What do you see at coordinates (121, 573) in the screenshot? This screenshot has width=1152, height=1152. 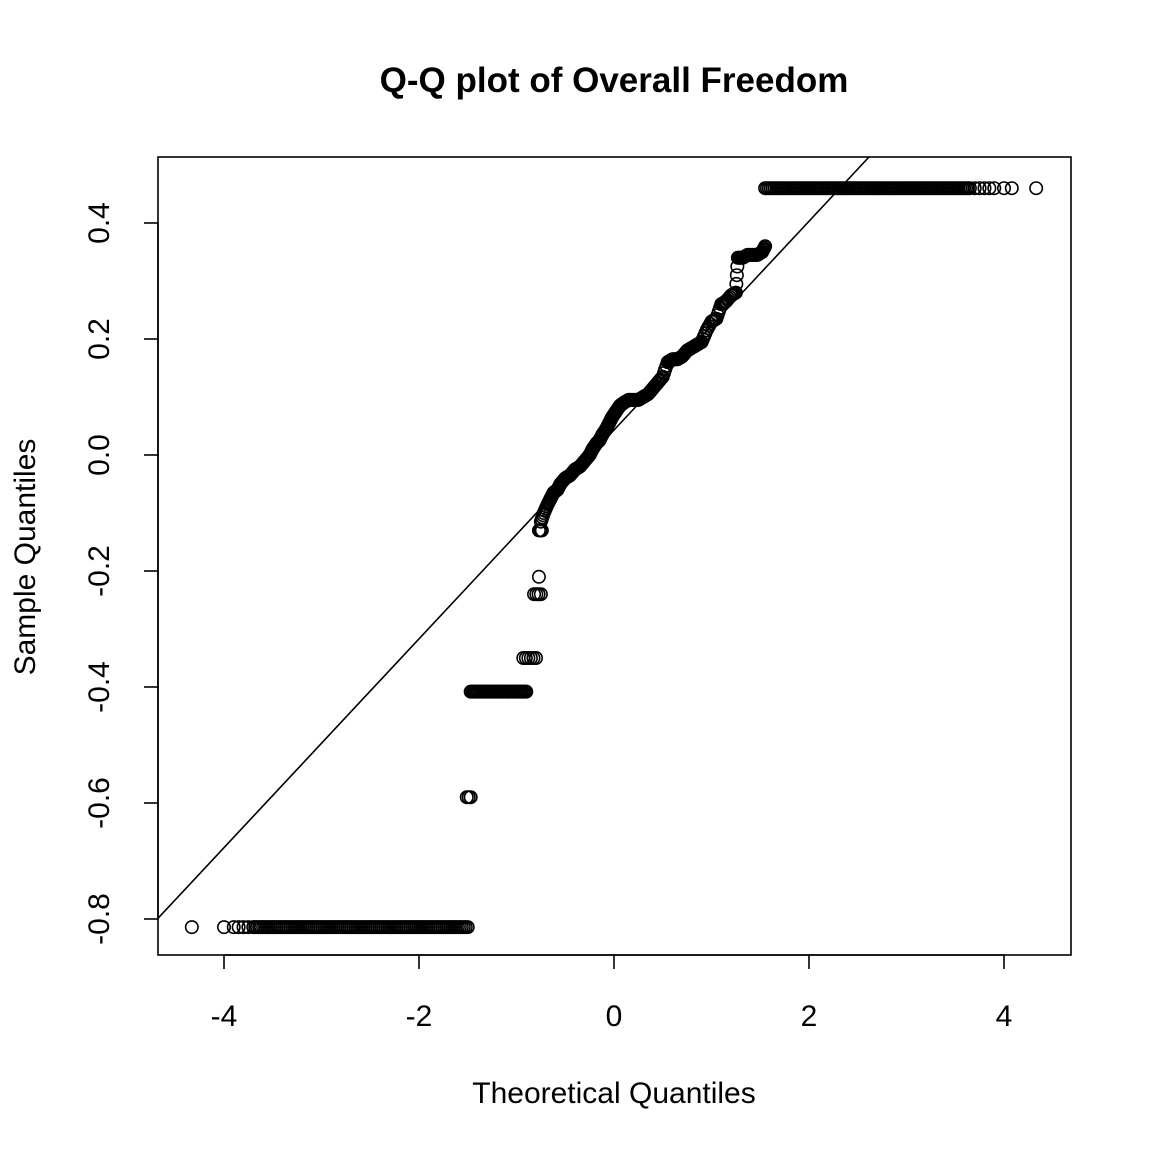 I see `y-axis: -0.8 -0.6 -0.4 -0.2 0.0 0.2 0.4` at bounding box center [121, 573].